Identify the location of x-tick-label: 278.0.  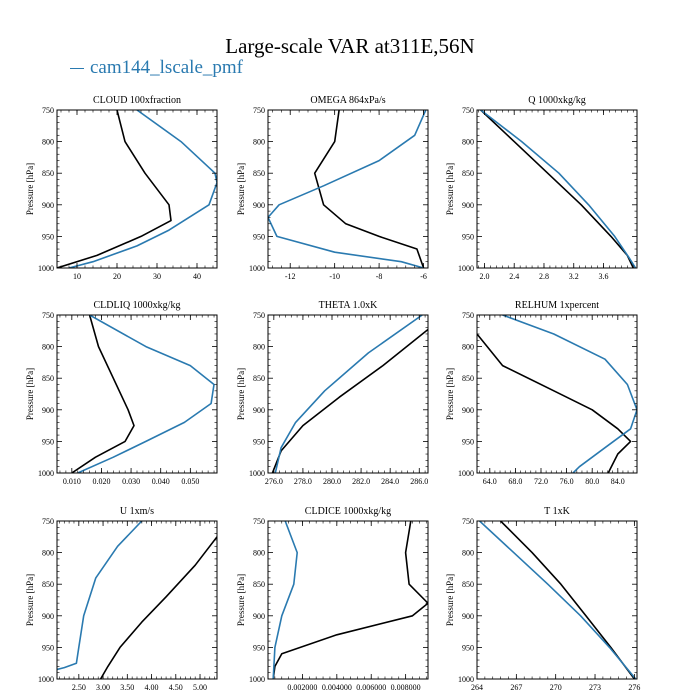
(303, 481).